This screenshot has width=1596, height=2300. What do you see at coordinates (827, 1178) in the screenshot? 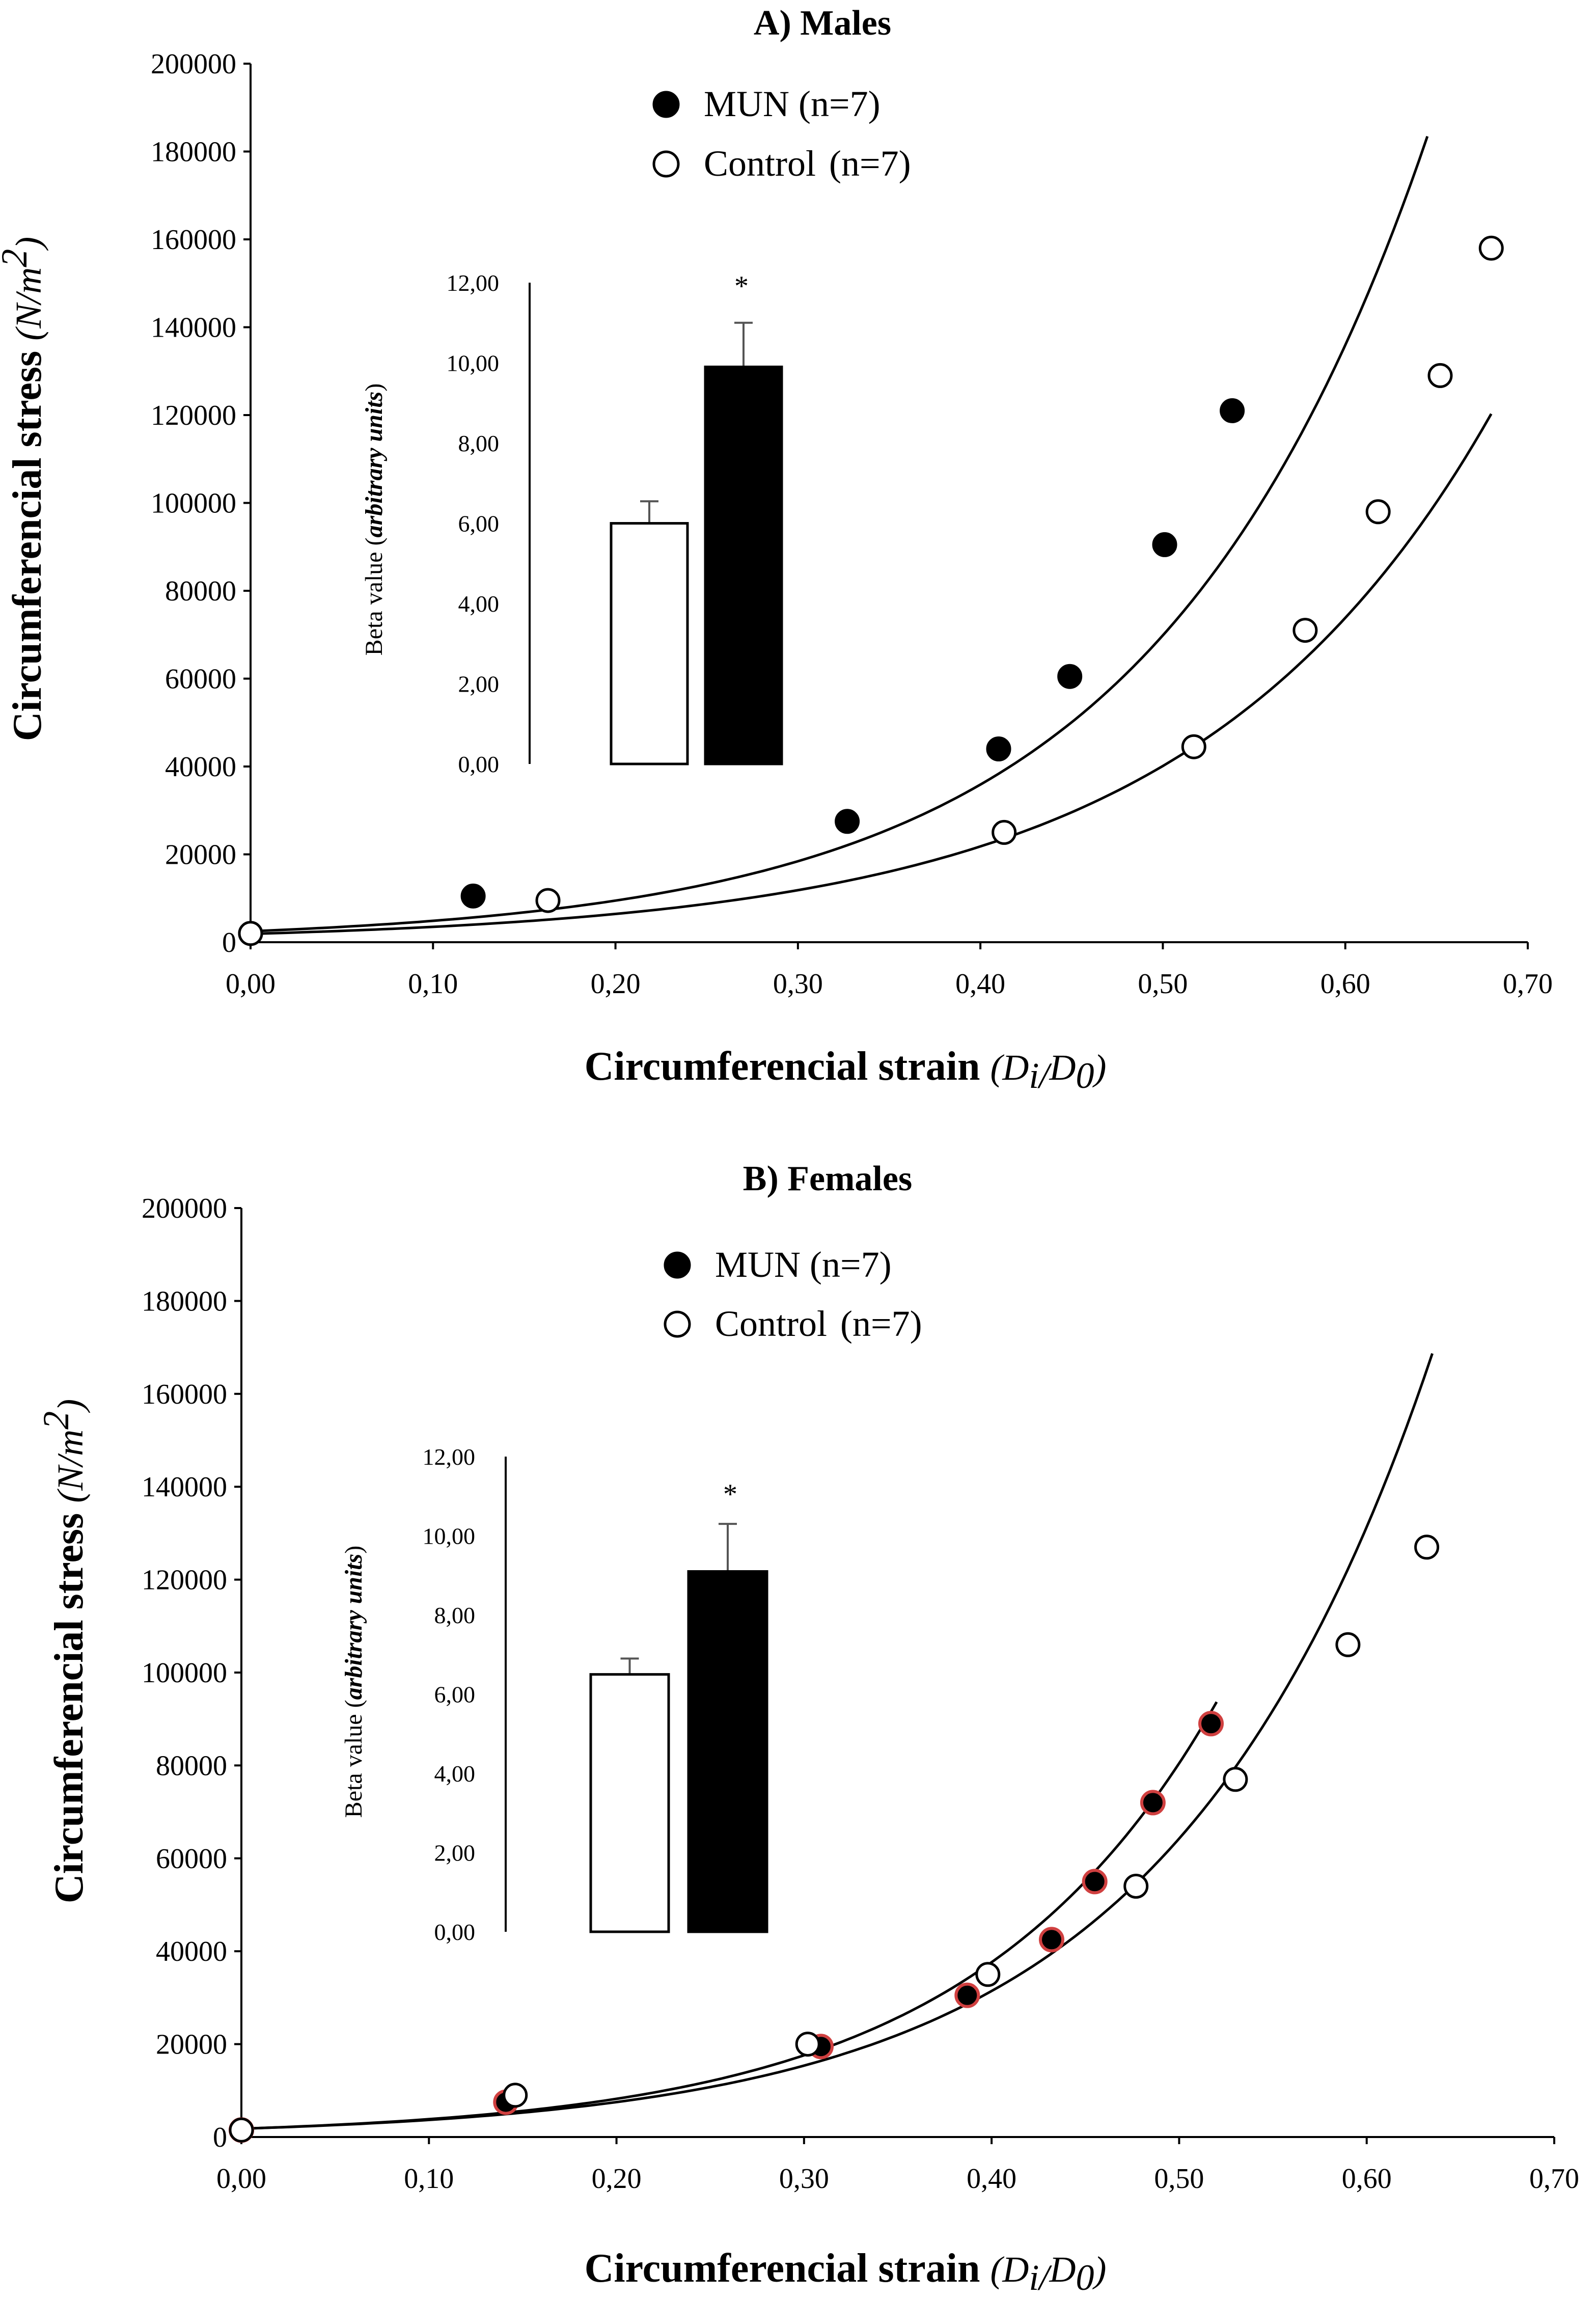
I see `panel-b-title: B) Females` at bounding box center [827, 1178].